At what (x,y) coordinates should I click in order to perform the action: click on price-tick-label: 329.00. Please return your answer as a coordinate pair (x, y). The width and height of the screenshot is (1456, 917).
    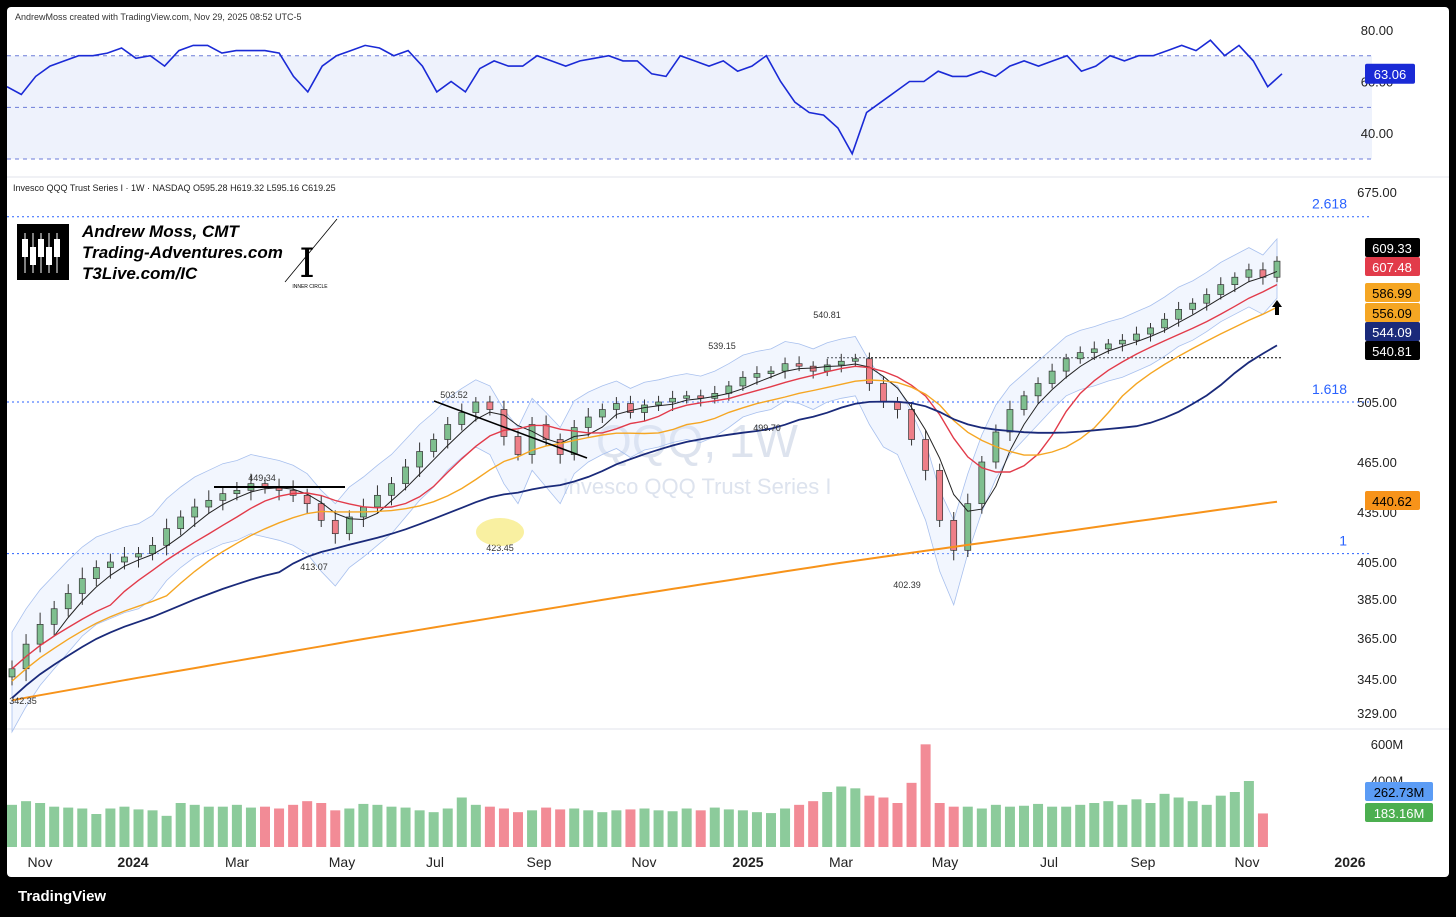
    Looking at the image, I should click on (1377, 713).